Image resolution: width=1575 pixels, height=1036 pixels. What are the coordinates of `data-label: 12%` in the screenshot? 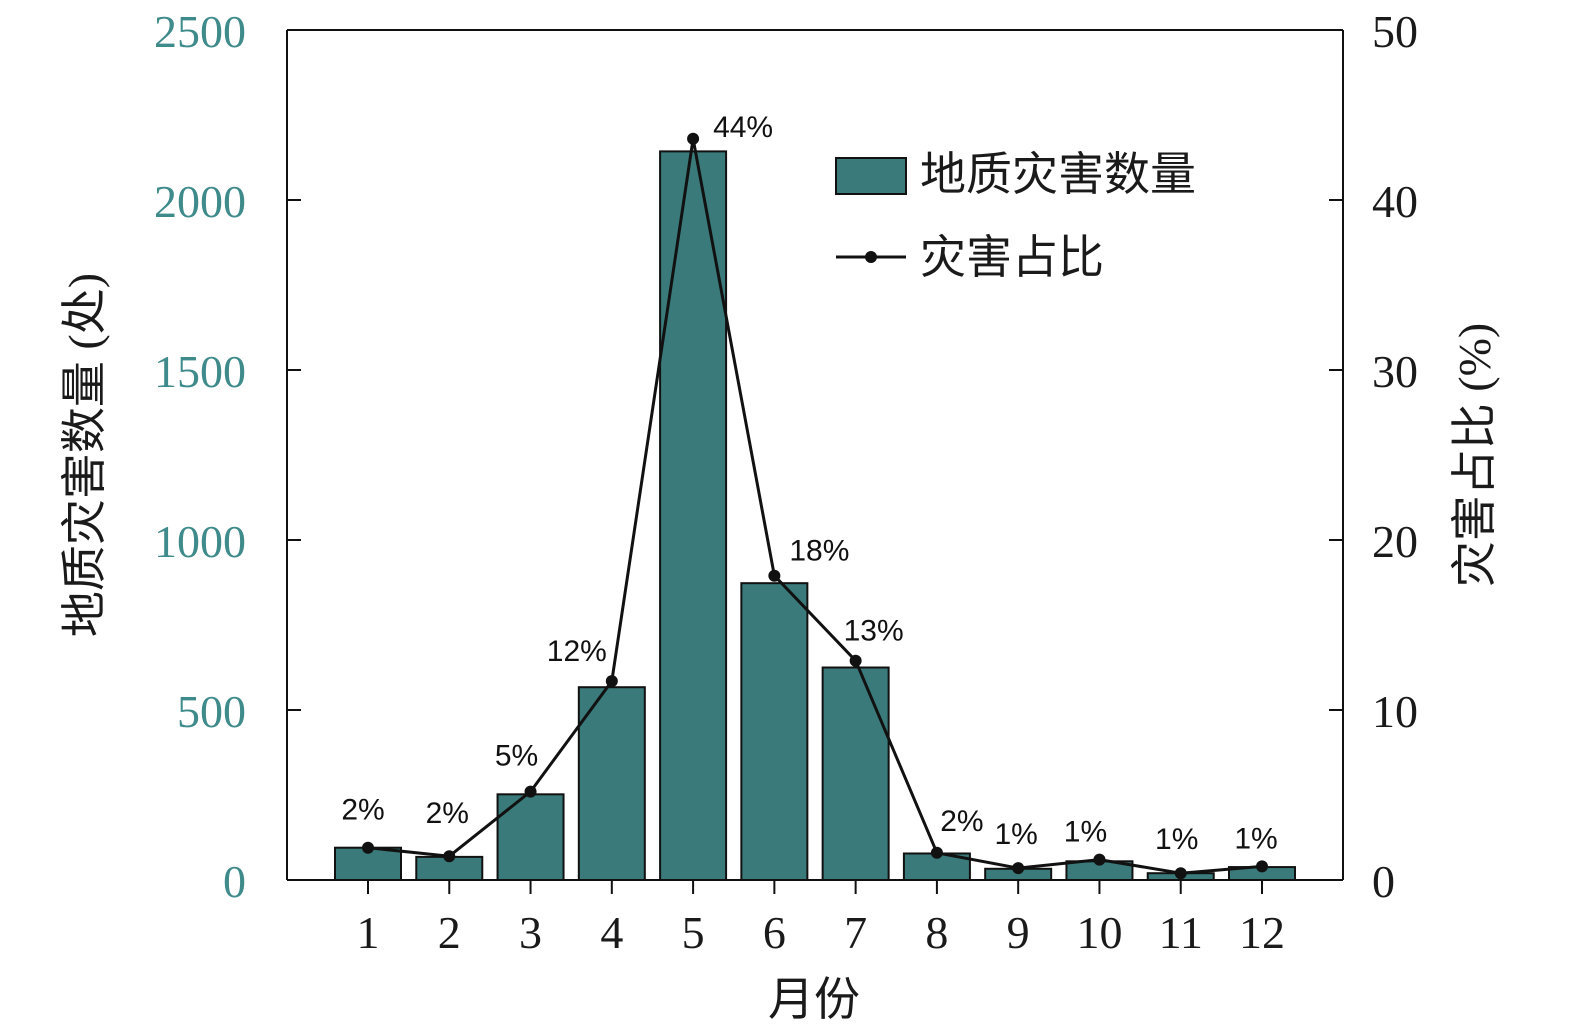 It's located at (577, 651).